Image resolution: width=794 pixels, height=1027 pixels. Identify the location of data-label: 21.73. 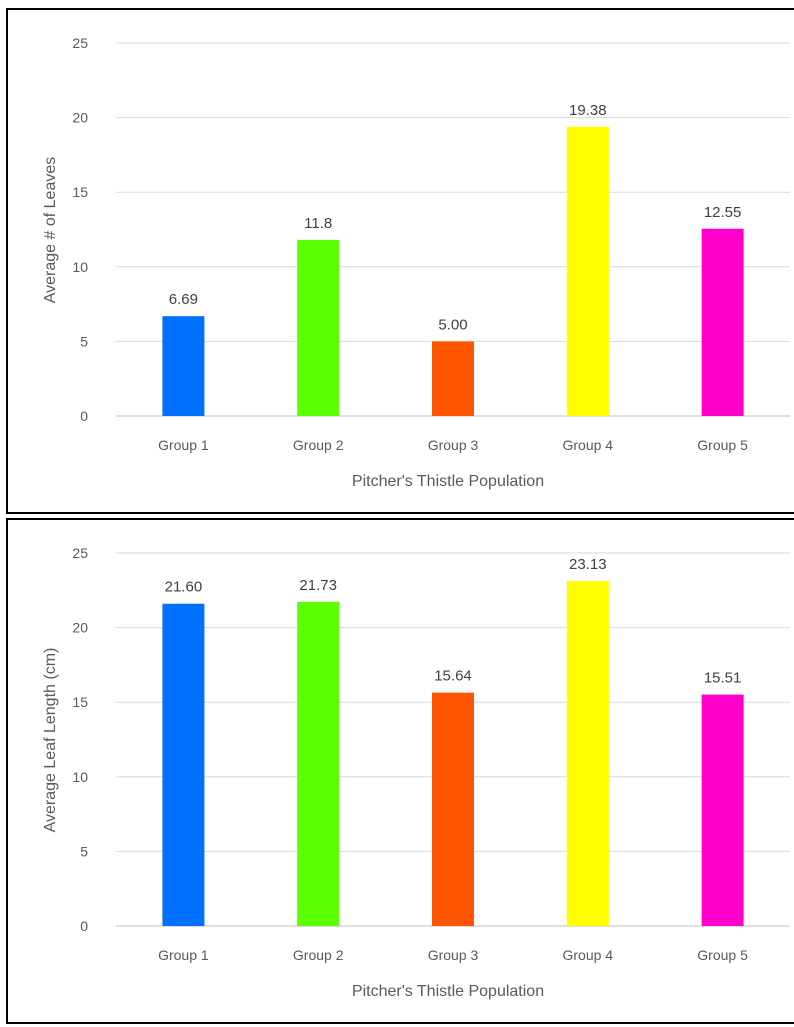
(318, 585).